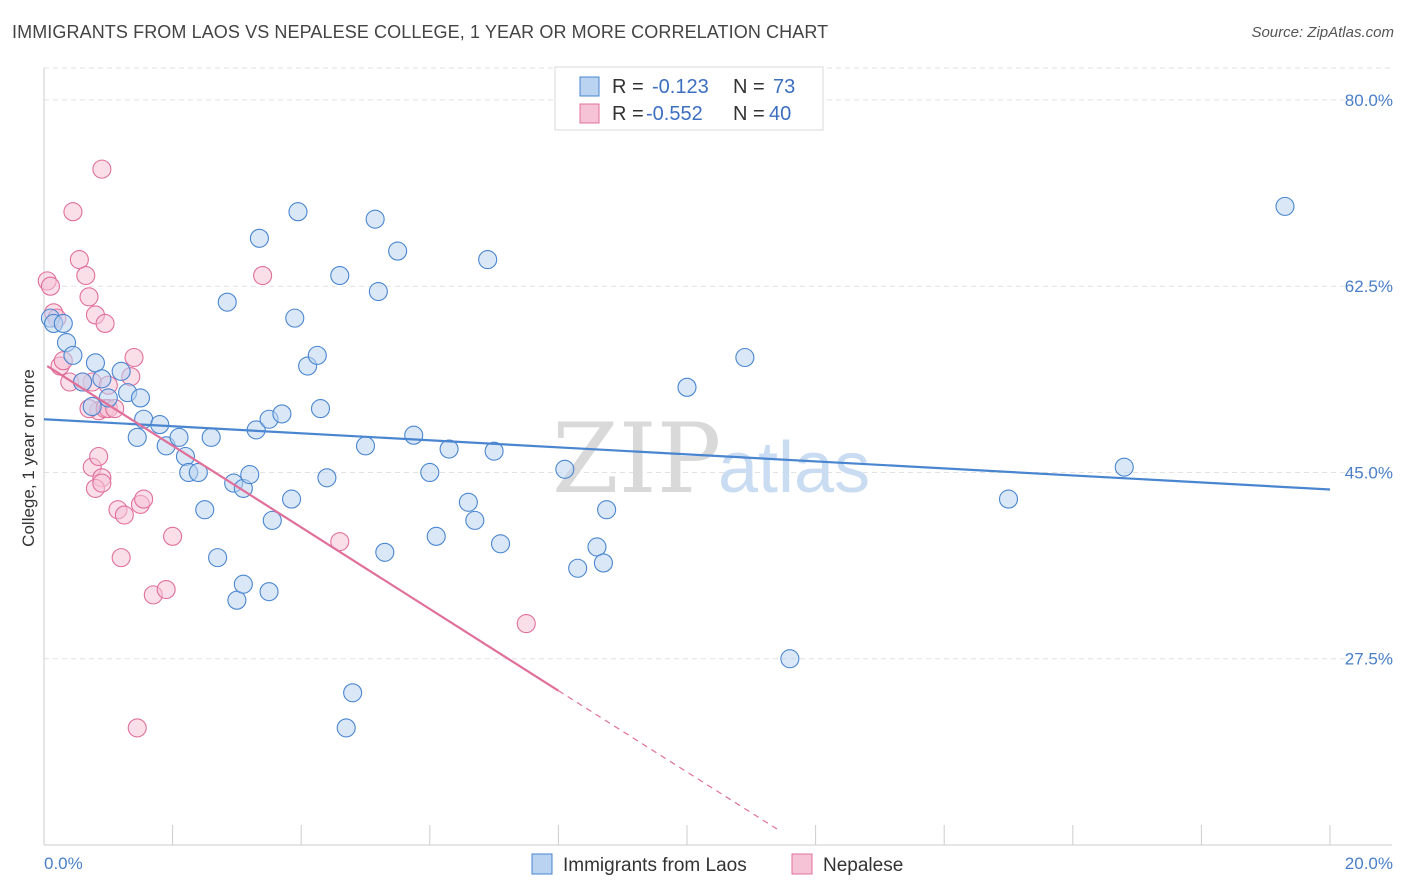 The image size is (1406, 892). I want to click on x-tick-label-1: 20.0%, so click(1369, 863).